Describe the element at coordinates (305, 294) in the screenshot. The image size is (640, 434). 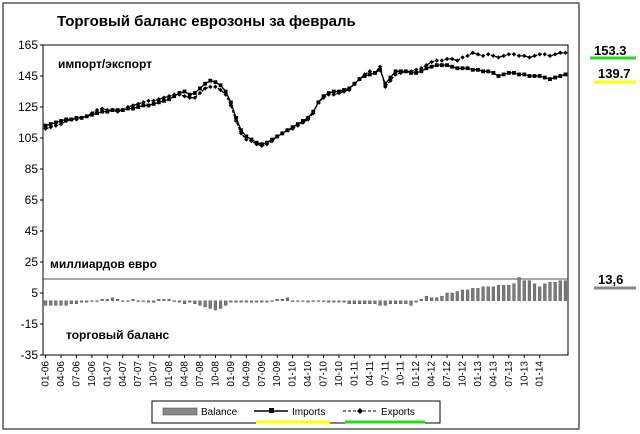
I see `balance-bars` at that location.